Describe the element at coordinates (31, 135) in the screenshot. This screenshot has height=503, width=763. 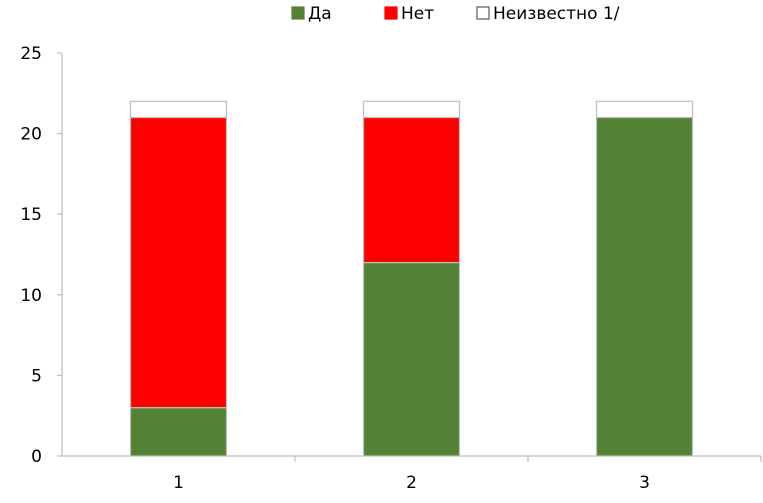
I see `y-tick-label: 20` at that location.